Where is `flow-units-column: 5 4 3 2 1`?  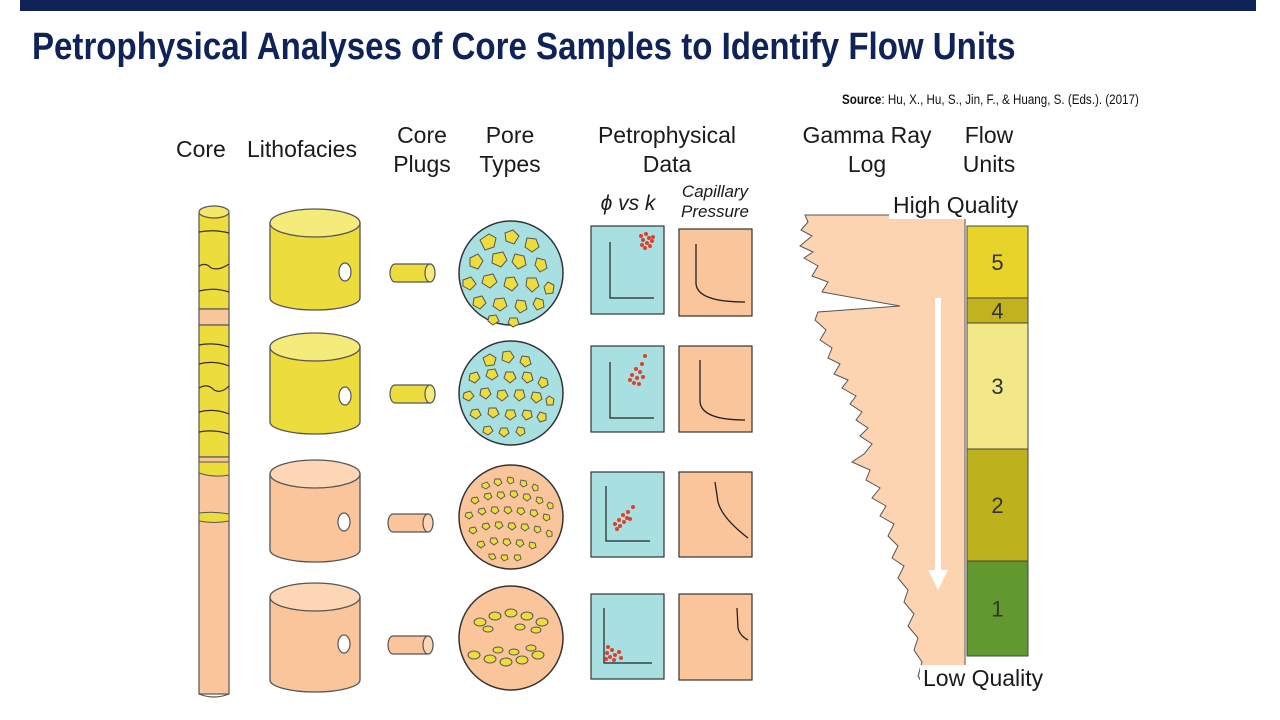 flow-units-column: 5 4 3 2 1 is located at coordinates (997, 441).